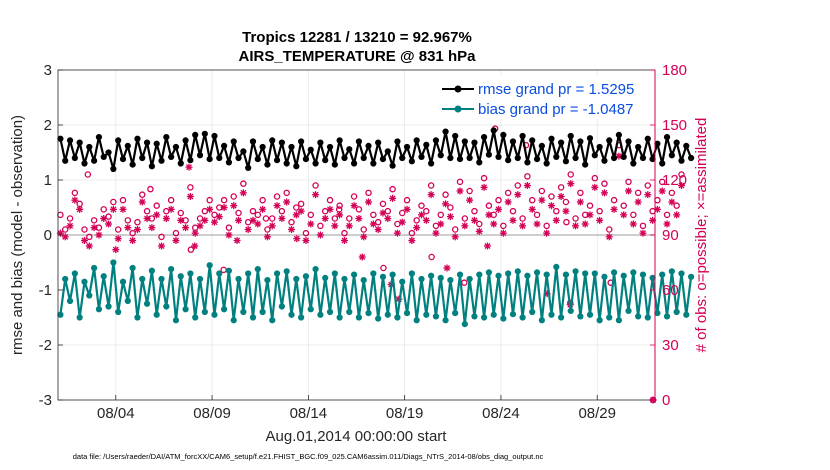  Describe the element at coordinates (405, 413) in the screenshot. I see `x-tick-label: 08/19` at that location.